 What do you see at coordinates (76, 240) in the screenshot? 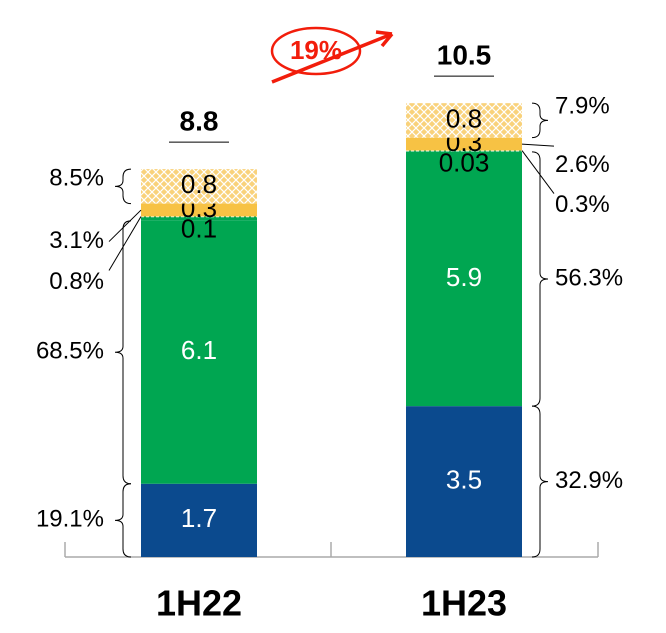
I see `share-label: 3.1%` at bounding box center [76, 240].